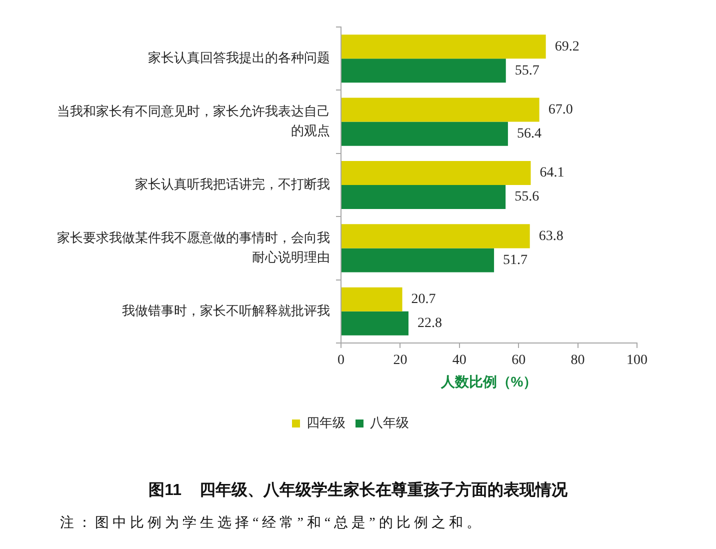 The height and width of the screenshot is (549, 716). What do you see at coordinates (577, 360) in the screenshot?
I see `x-tick-label: 80` at bounding box center [577, 360].